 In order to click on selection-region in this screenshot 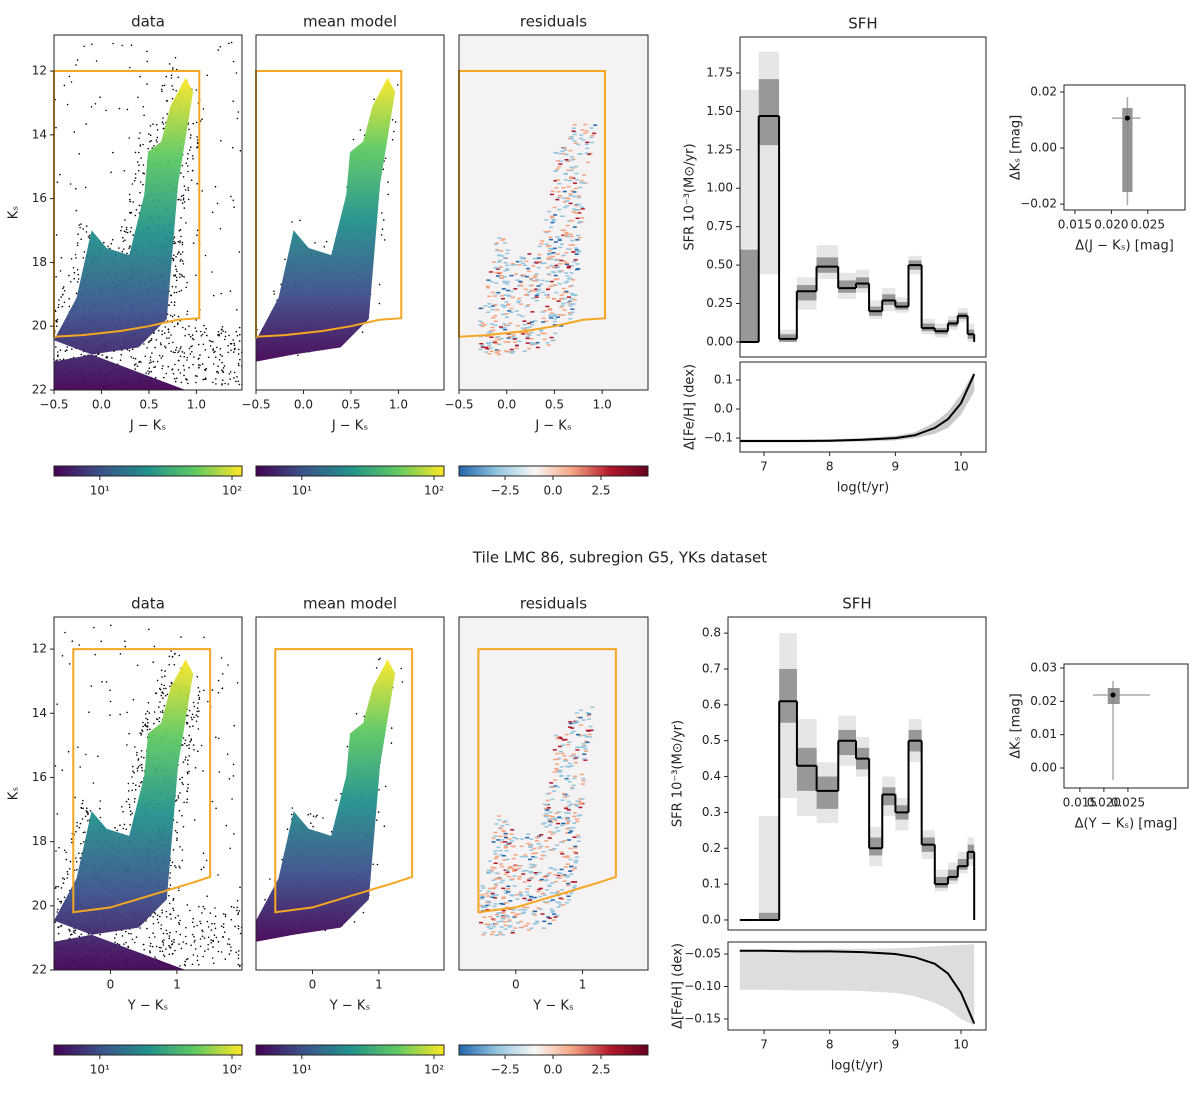, I will do `click(547, 781)`.